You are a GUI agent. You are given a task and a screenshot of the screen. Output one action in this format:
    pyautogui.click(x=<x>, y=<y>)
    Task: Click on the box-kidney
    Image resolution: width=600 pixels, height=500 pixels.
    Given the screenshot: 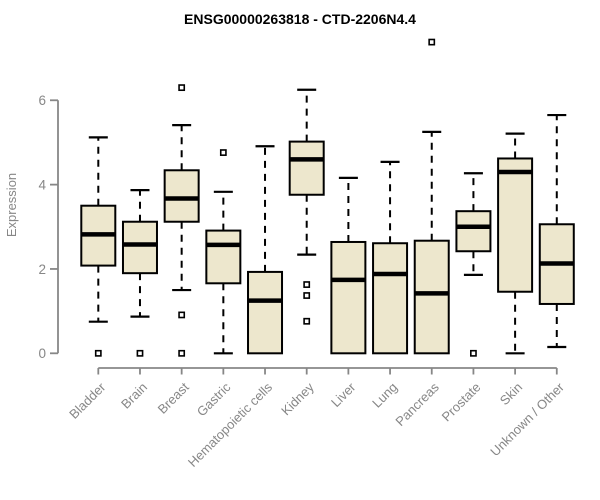 What is the action you would take?
    pyautogui.click(x=306, y=206)
    